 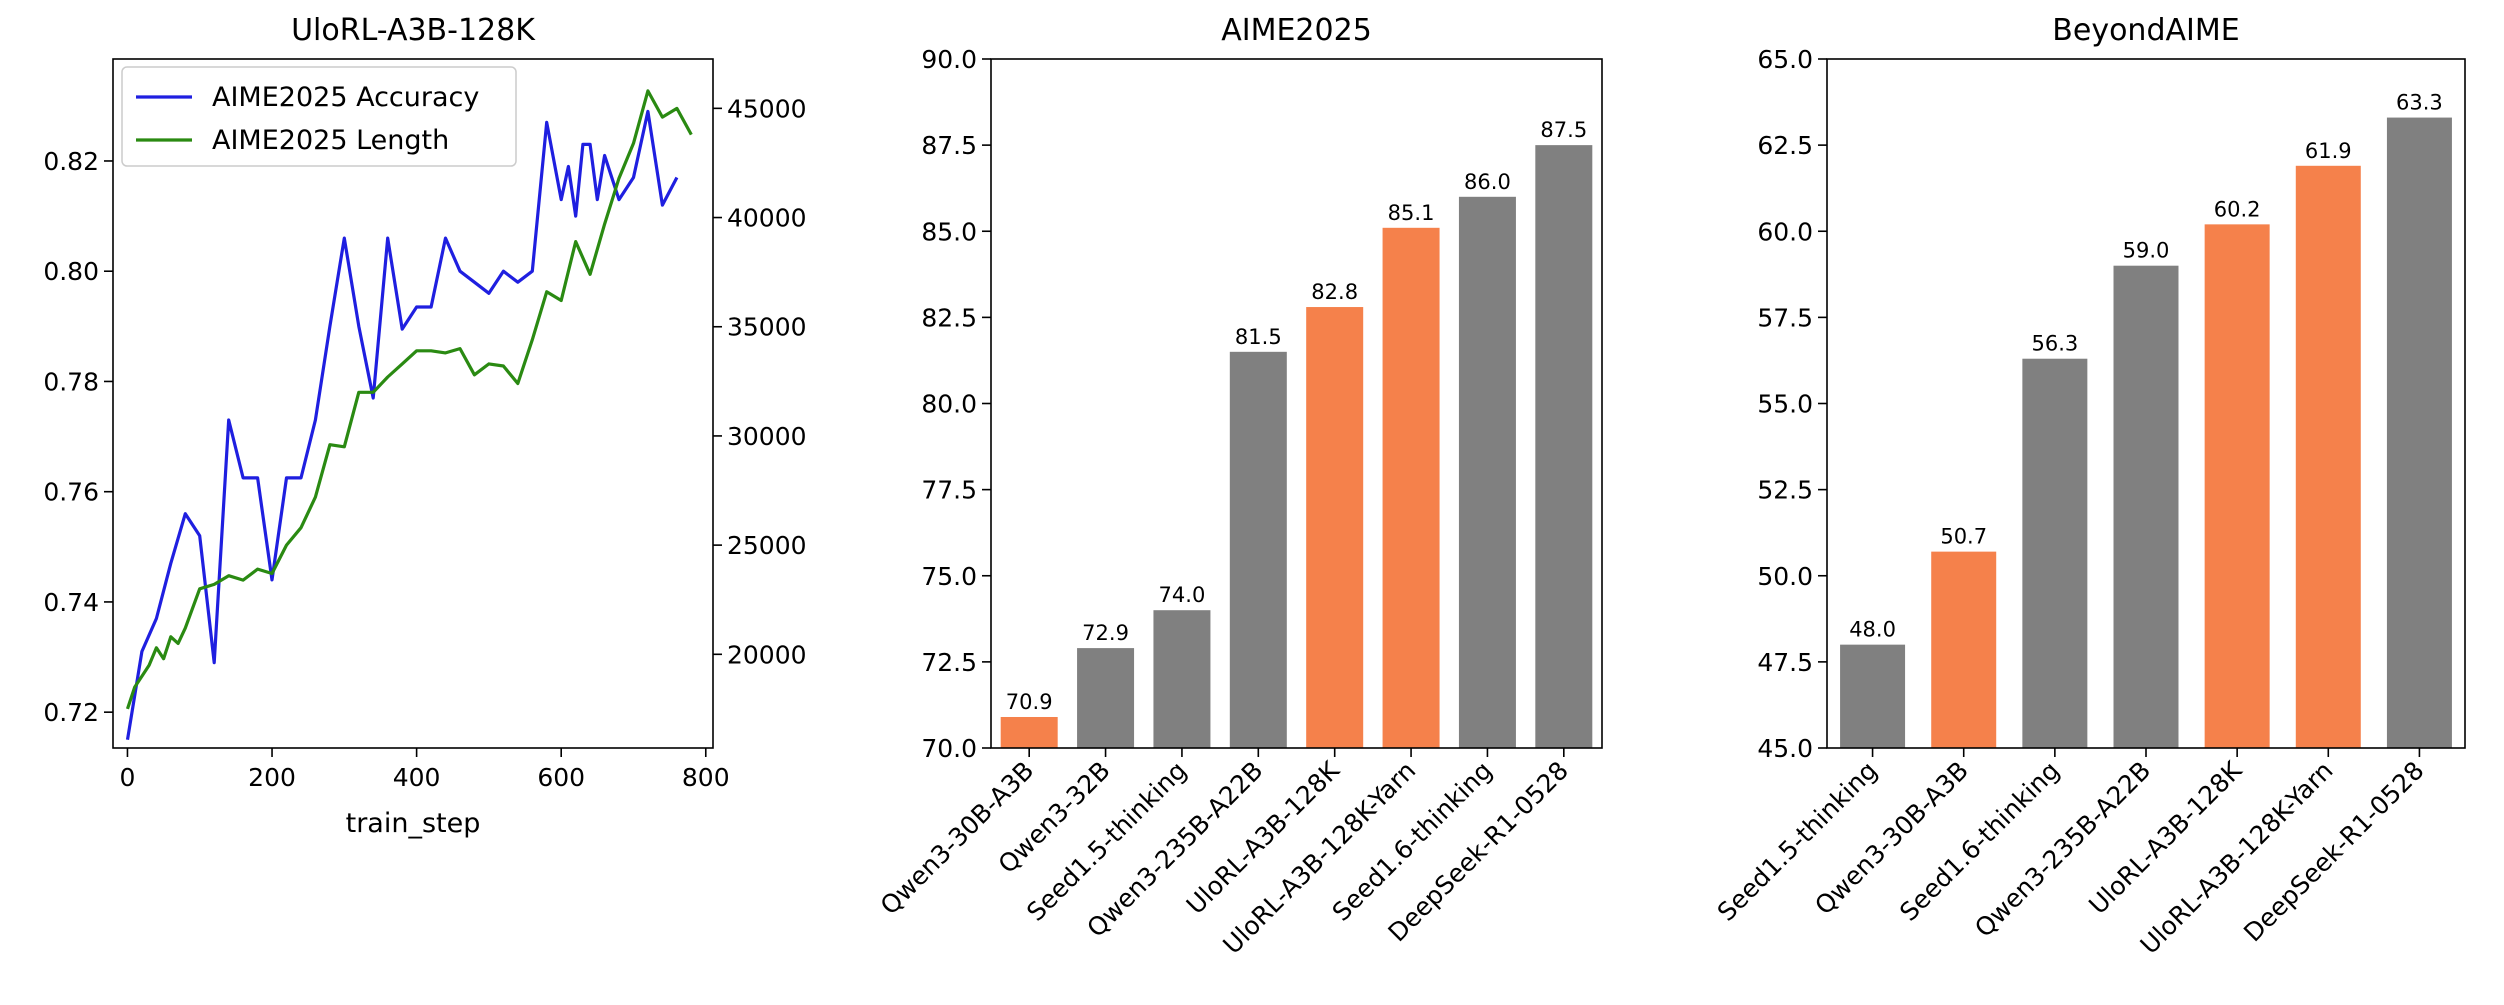 I want to click on y-left-tick-label: 0.80, so click(x=71, y=271).